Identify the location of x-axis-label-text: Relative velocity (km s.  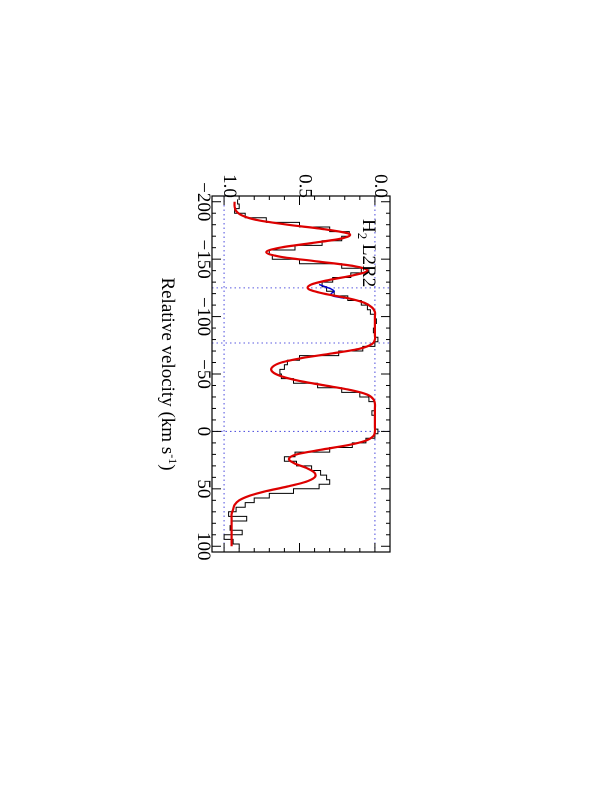
(167, 365).